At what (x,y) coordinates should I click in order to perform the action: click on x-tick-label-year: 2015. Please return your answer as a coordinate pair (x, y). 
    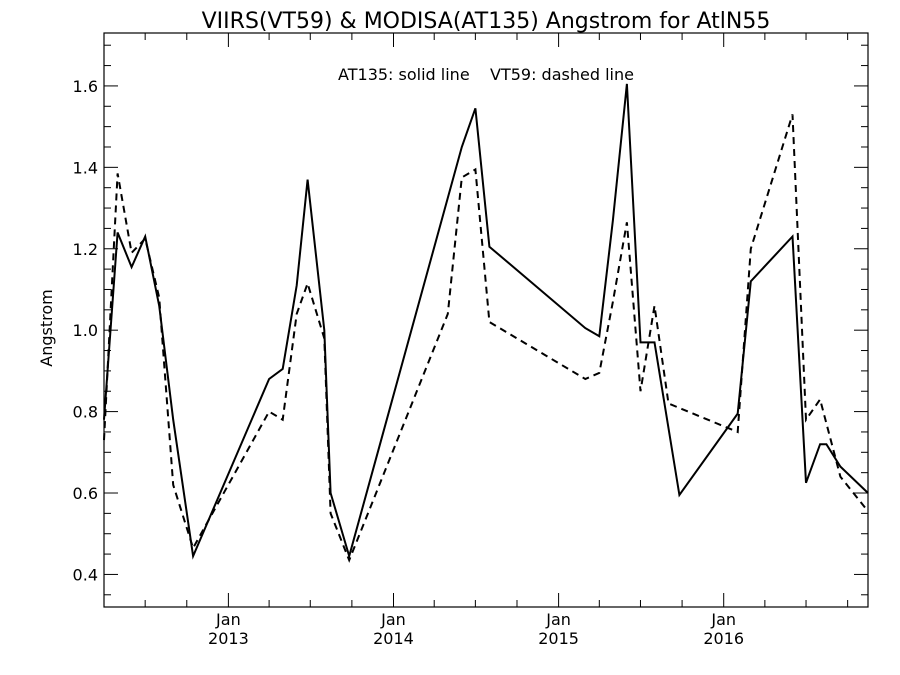
    Looking at the image, I should click on (558, 638).